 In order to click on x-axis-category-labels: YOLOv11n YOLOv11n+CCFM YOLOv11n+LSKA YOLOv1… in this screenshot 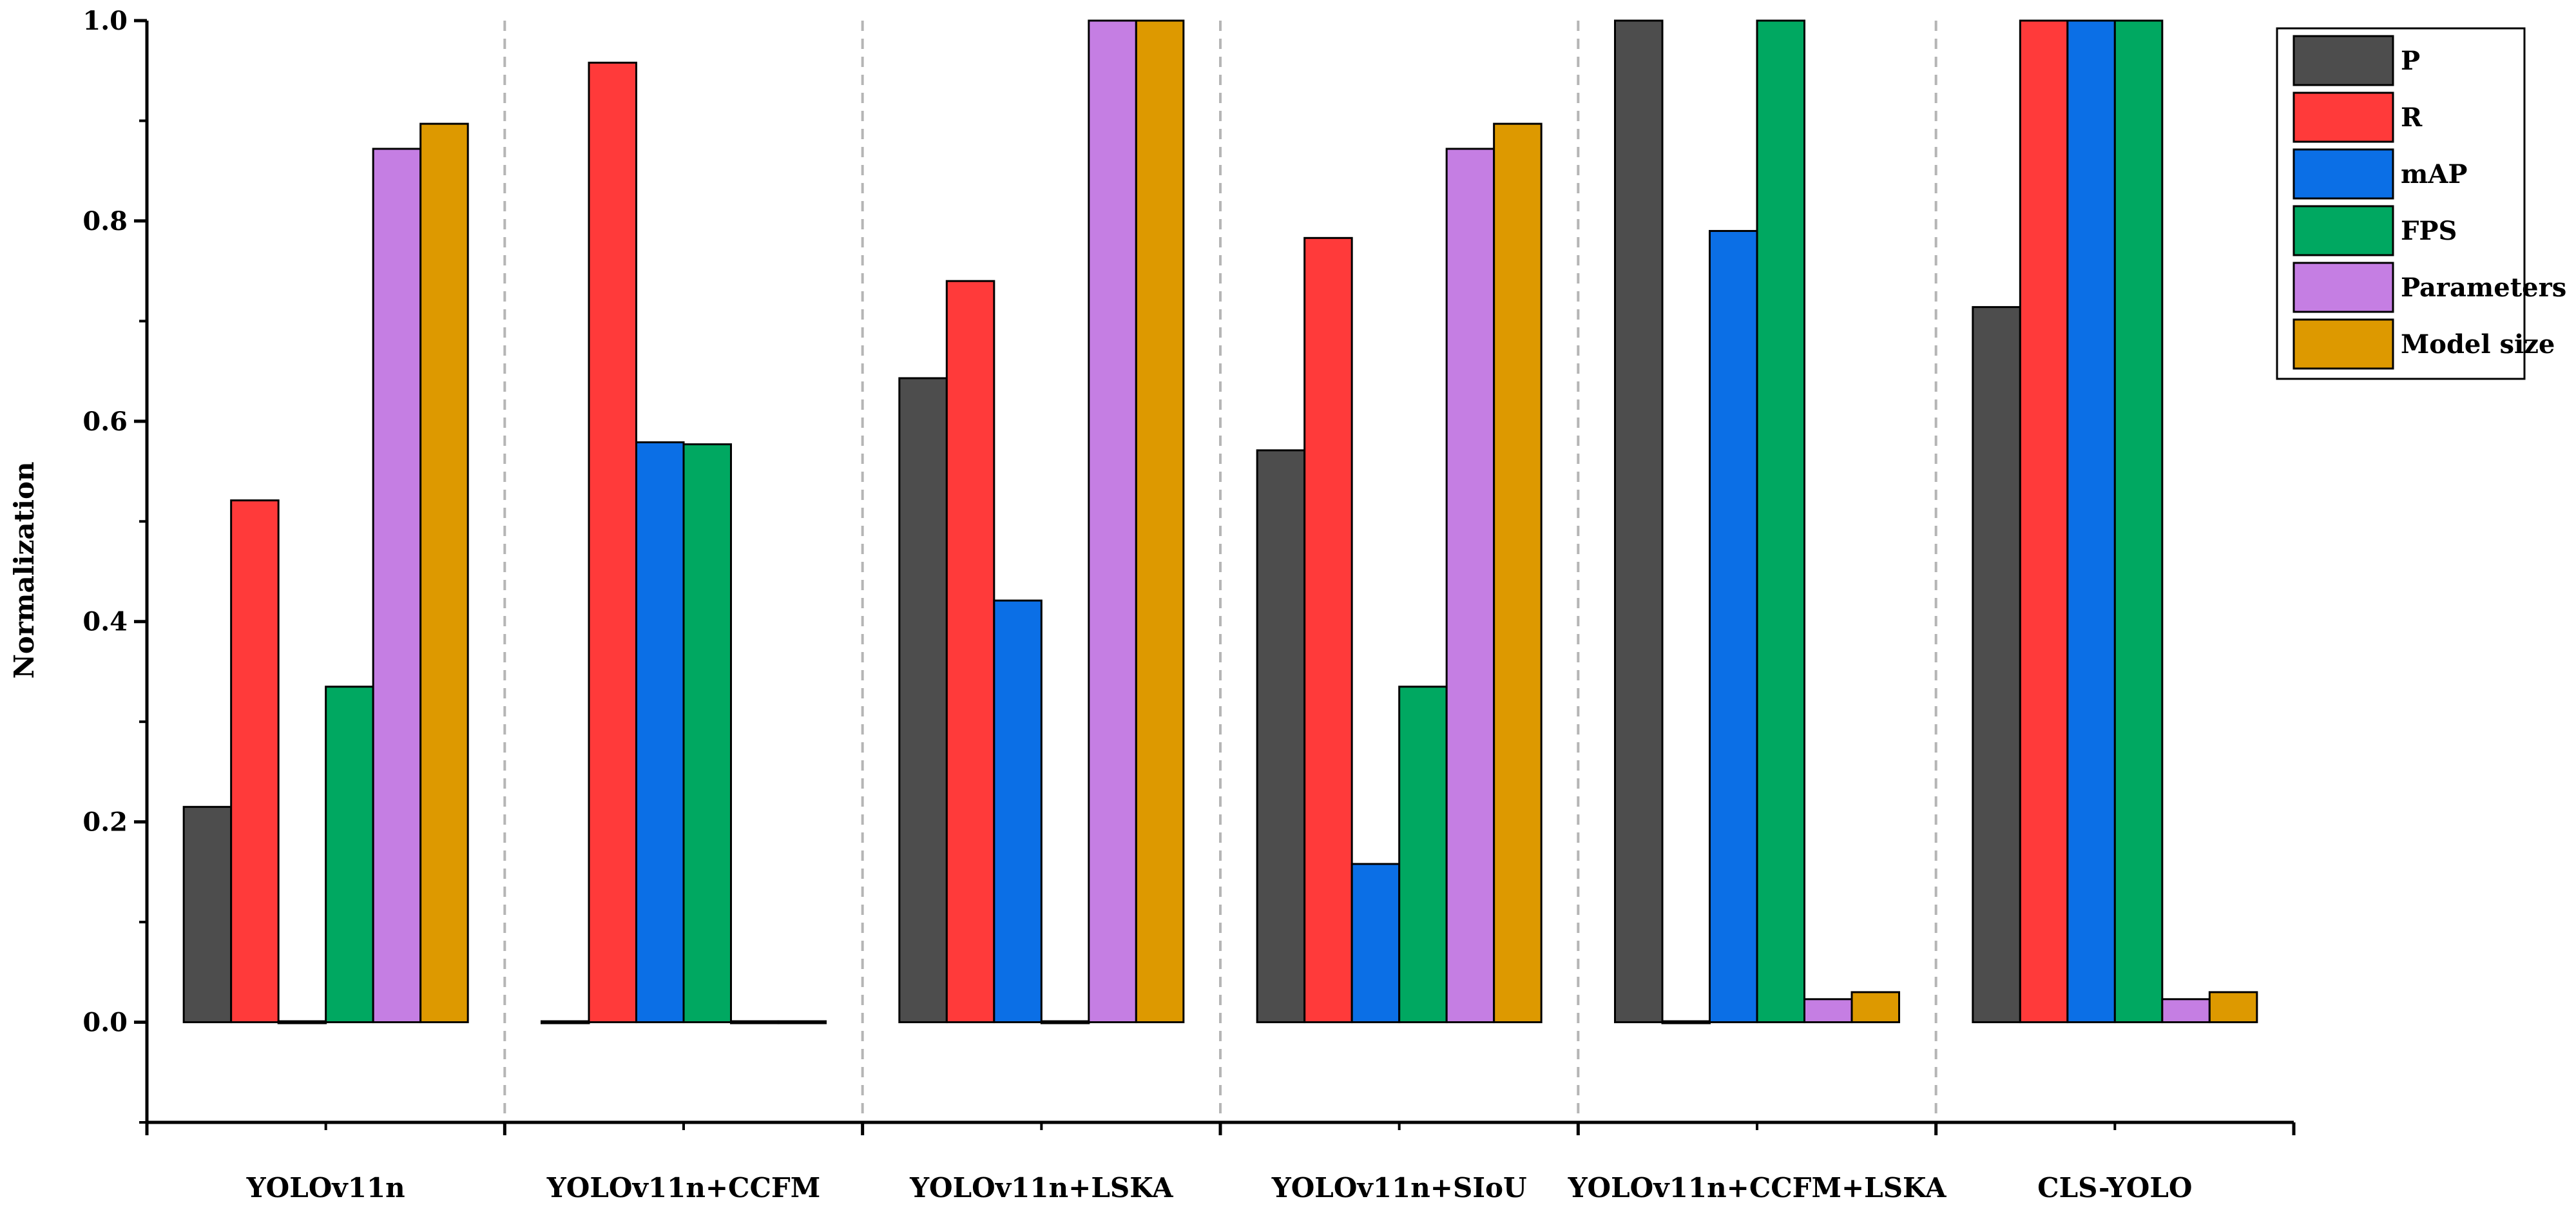, I will do `click(1221, 1163)`.